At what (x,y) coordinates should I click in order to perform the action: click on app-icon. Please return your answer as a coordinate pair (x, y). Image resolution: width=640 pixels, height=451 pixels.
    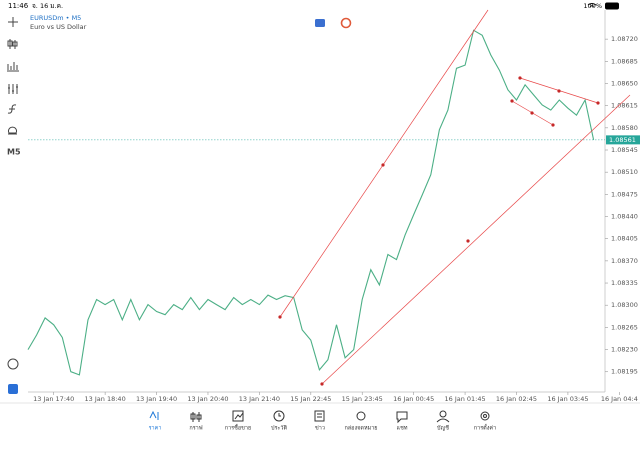
    Looking at the image, I should click on (13, 389).